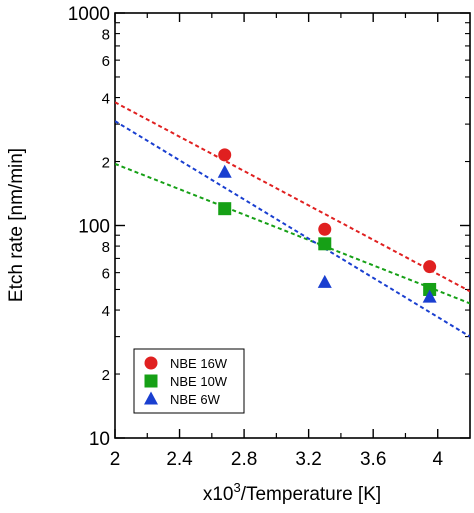 Image resolution: width=474 pixels, height=513 pixels. What do you see at coordinates (373, 459) in the screenshot?
I see `x-tick-label: 3.6` at bounding box center [373, 459].